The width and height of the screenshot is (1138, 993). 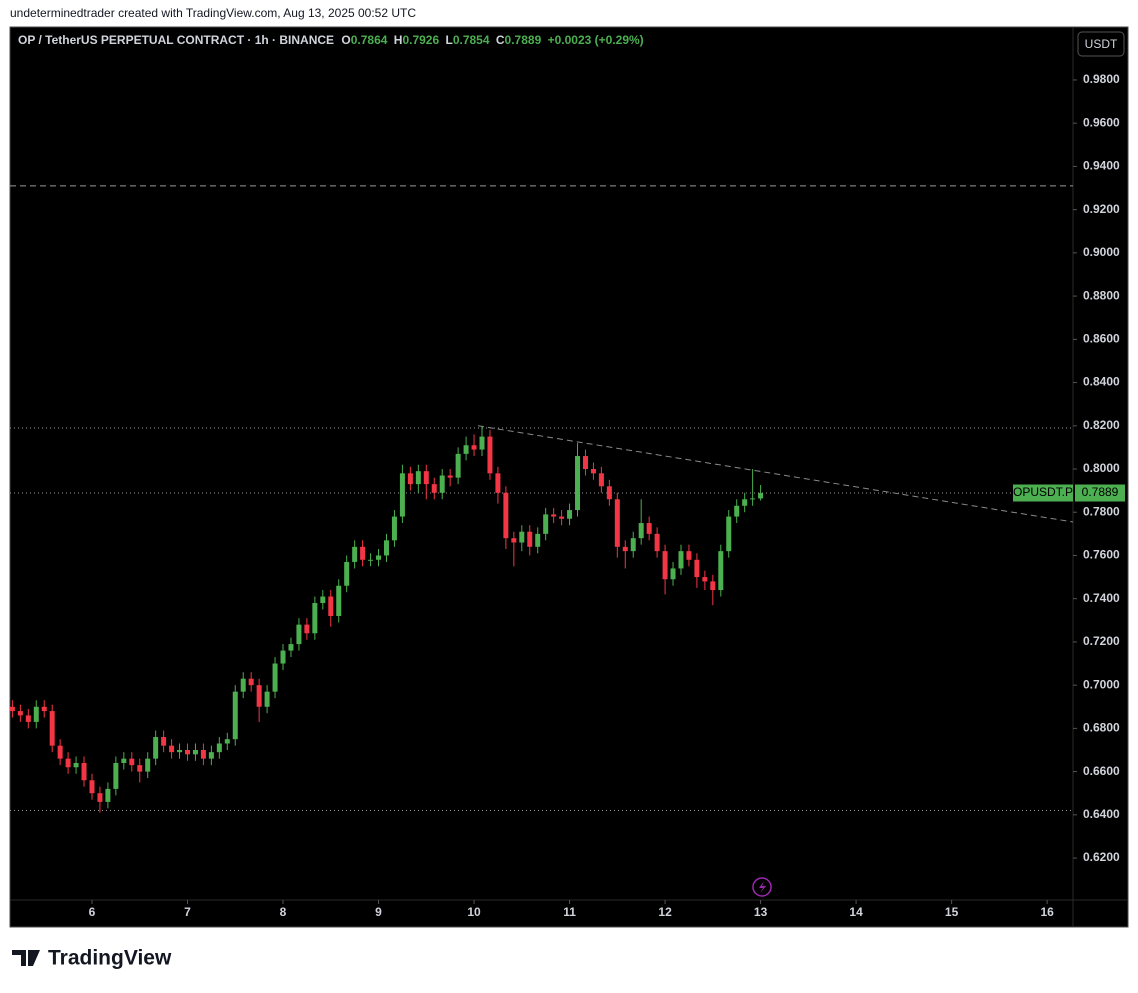 I want to click on y-tick-label: 0.6800, so click(x=1101, y=728).